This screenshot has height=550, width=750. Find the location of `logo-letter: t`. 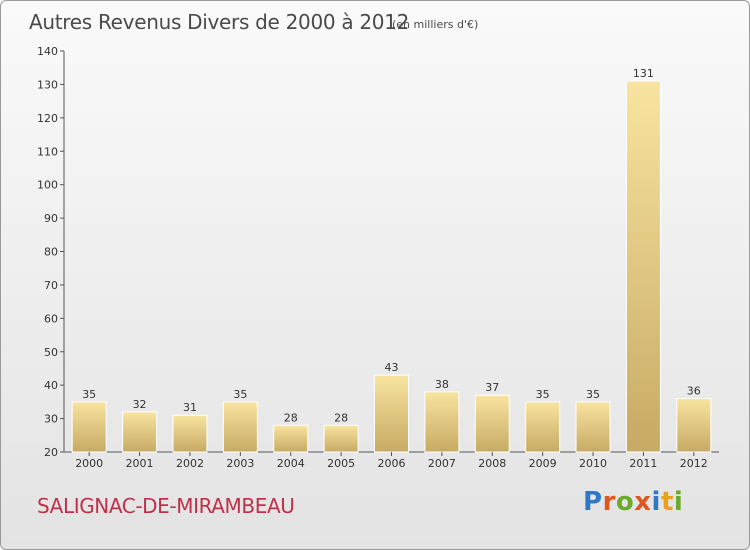

logo-letter: t is located at coordinates (667, 502).